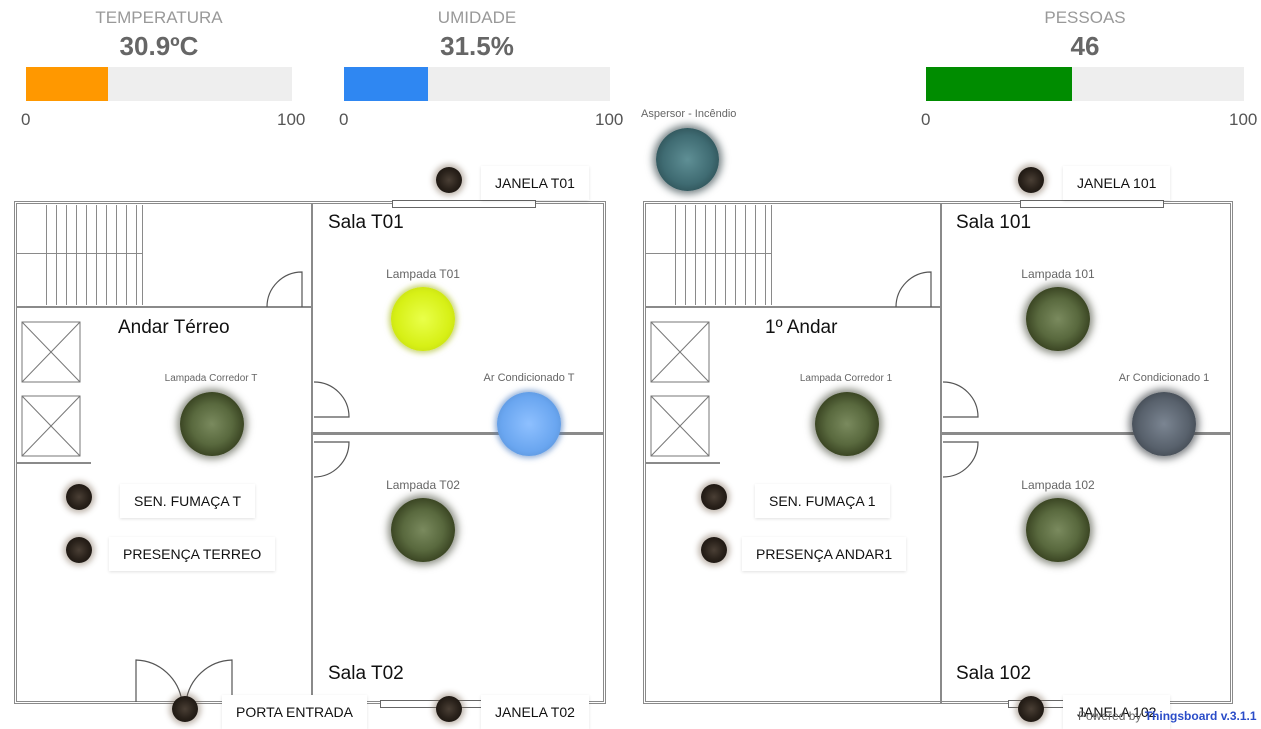  I want to click on window-t02-label: JANELA T02, so click(535, 712).